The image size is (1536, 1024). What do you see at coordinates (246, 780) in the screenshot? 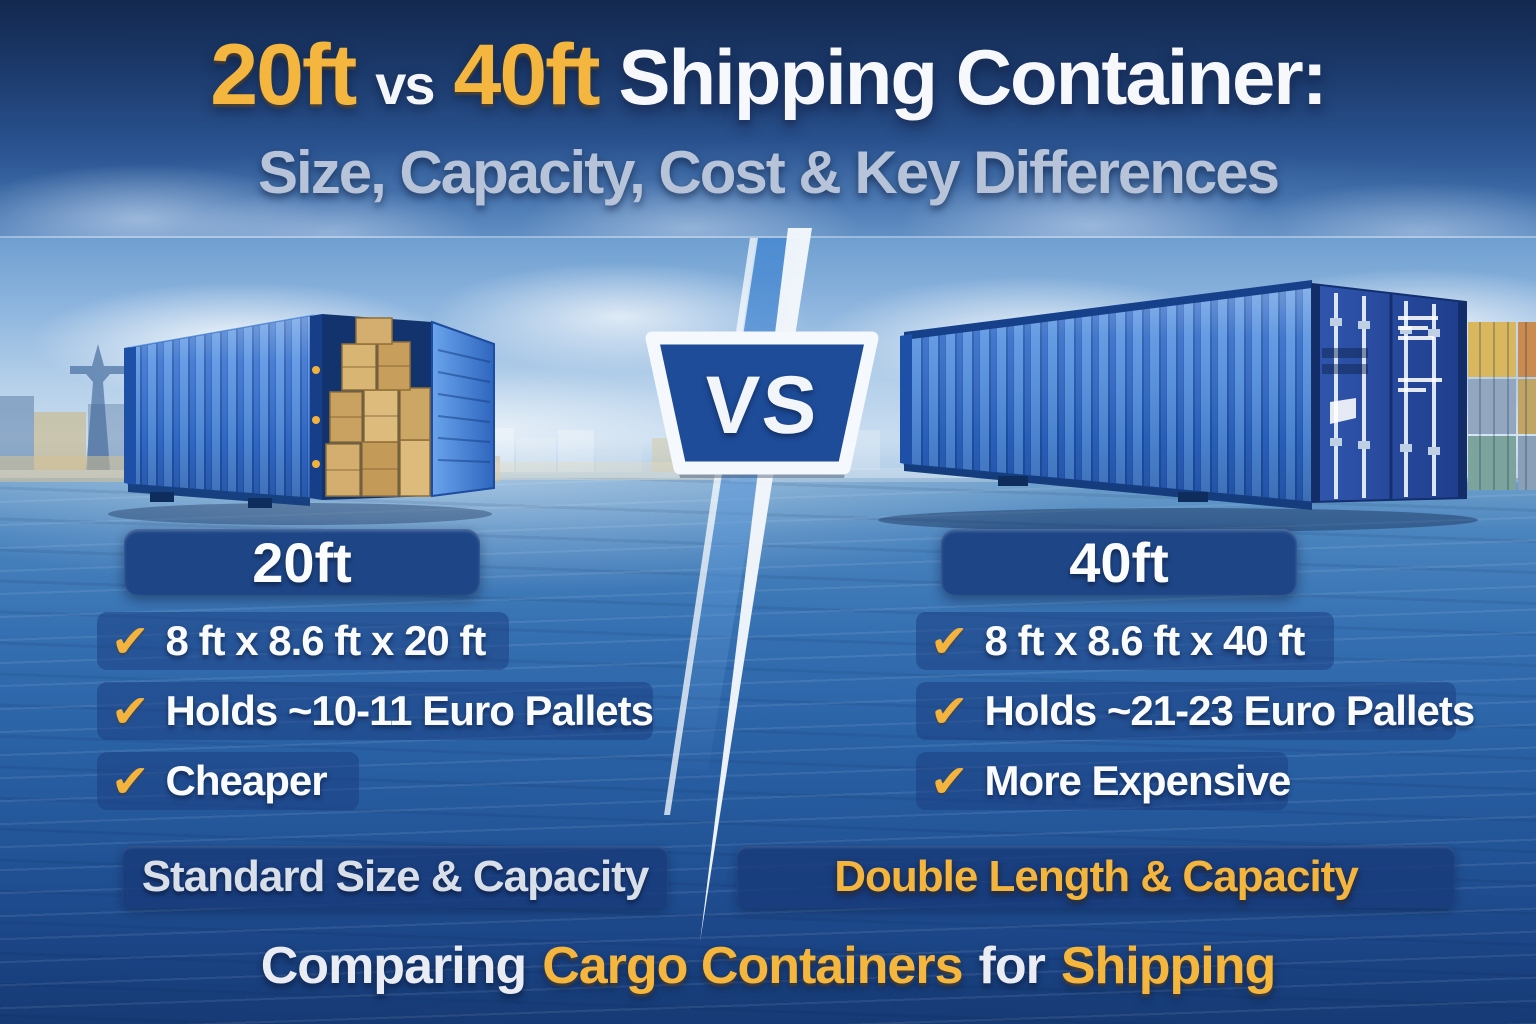
I see `feature-text: Cheaper` at bounding box center [246, 780].